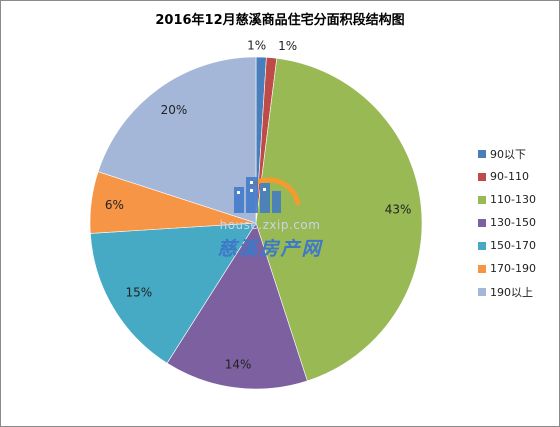 The image size is (560, 427). I want to click on slice-label-150-170: 15%, so click(138, 292).